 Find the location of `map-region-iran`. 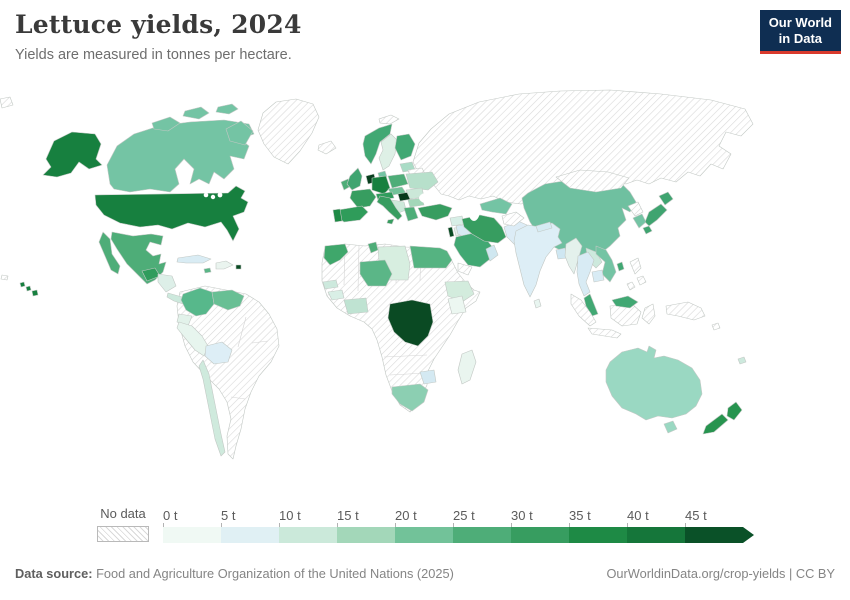

map-region-iran is located at coordinates (484, 229).